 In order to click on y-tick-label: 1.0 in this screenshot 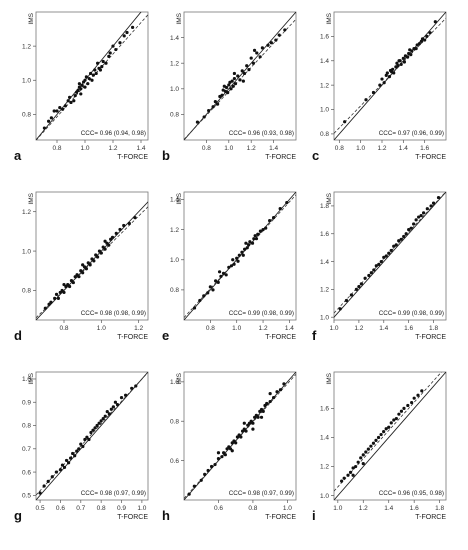, I will do `click(174, 260)`.